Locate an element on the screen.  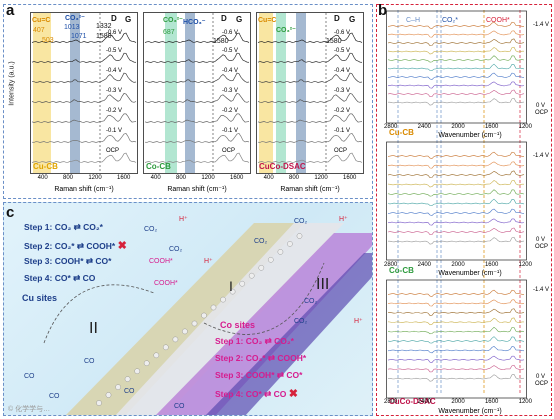
potential-label: -0.5 V is located at coordinates (230, 51).